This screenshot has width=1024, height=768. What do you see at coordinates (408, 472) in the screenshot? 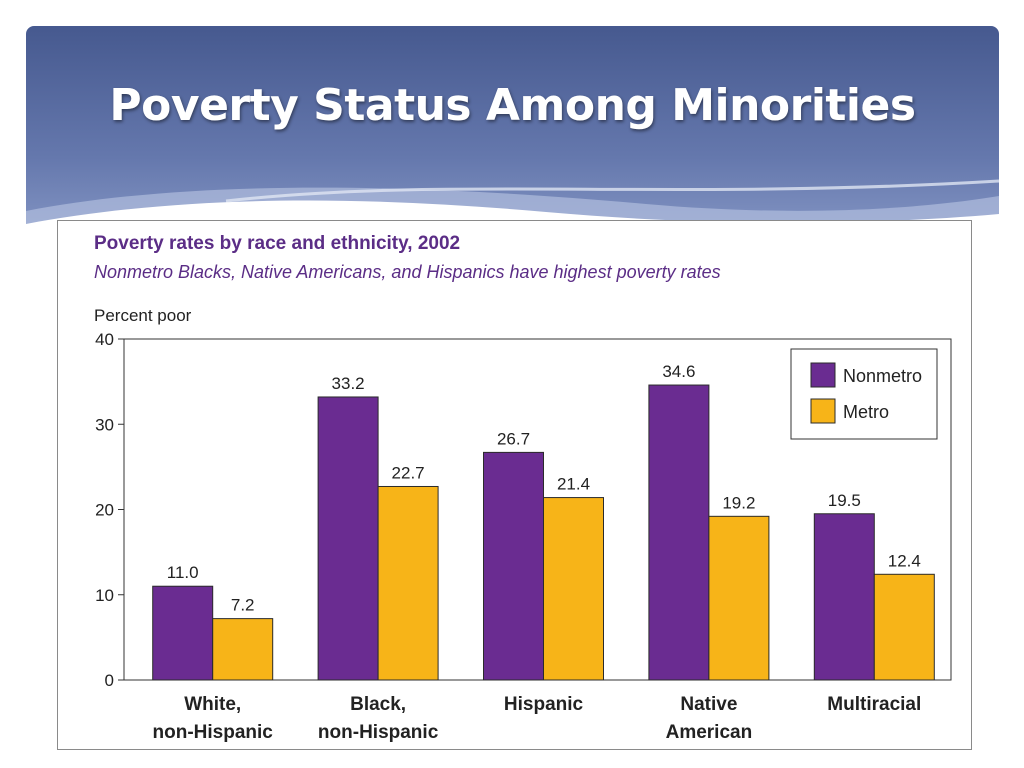
I see `bar-value-label: 22.7` at bounding box center [408, 472].